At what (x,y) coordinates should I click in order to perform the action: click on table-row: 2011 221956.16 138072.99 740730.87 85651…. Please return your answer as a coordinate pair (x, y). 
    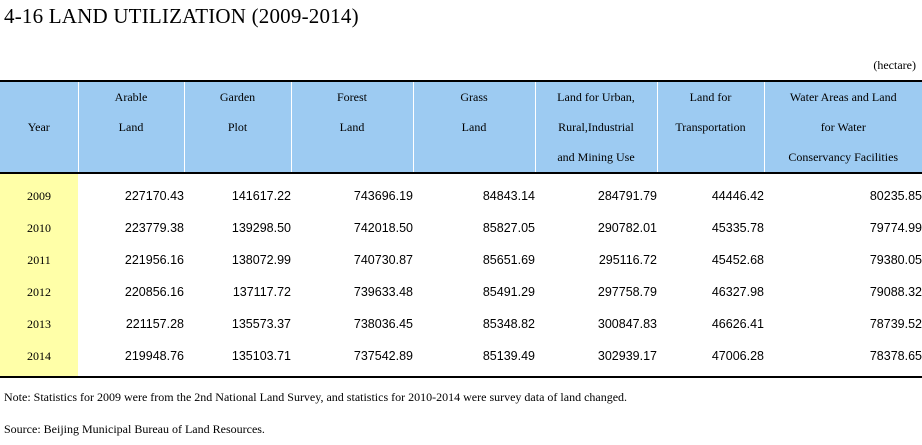
    Looking at the image, I should click on (461, 260).